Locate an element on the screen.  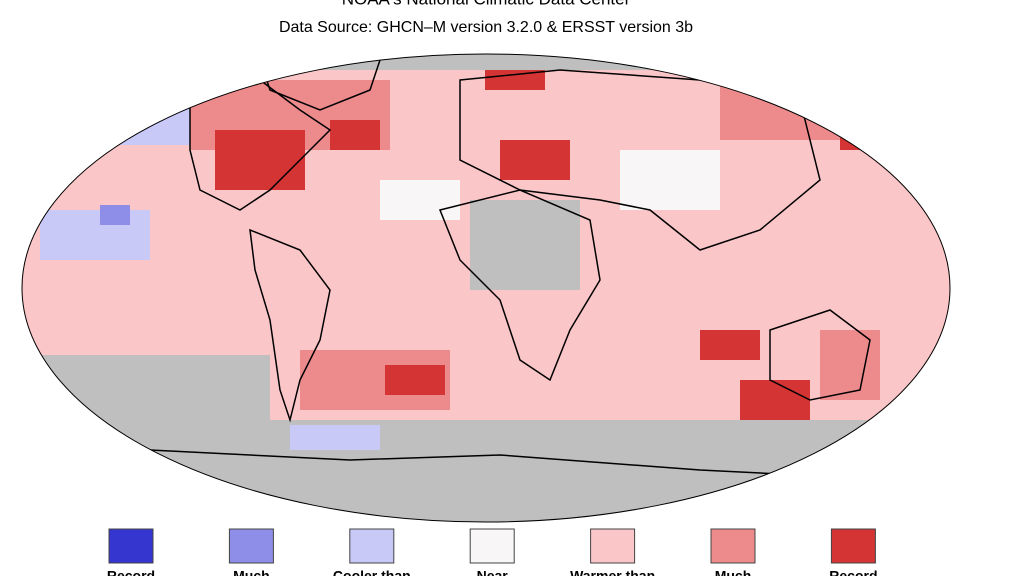
title: NOAA's National Climatic Data Center is located at coordinates (486, 4).